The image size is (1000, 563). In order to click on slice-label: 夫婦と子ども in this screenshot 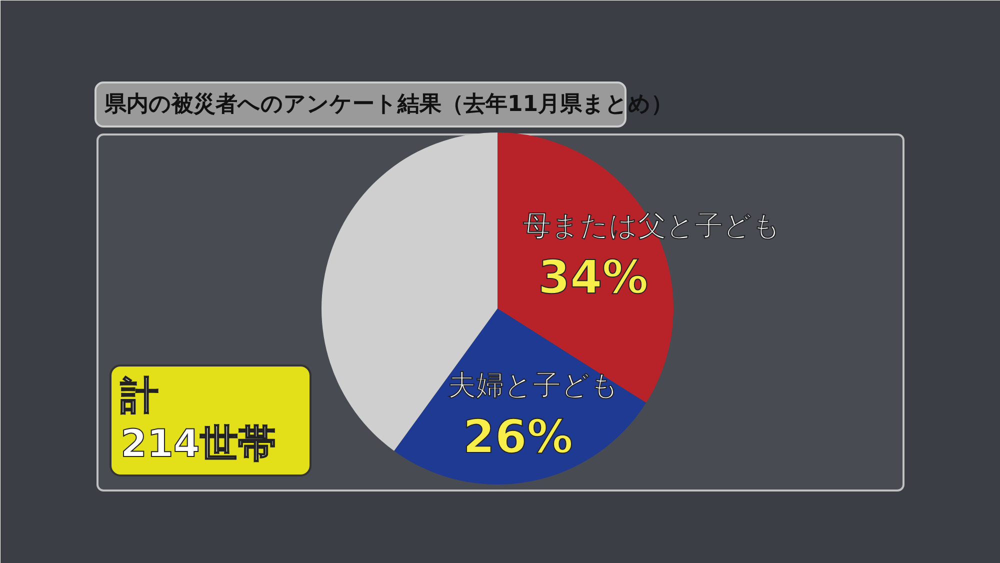, I will do `click(533, 385)`.